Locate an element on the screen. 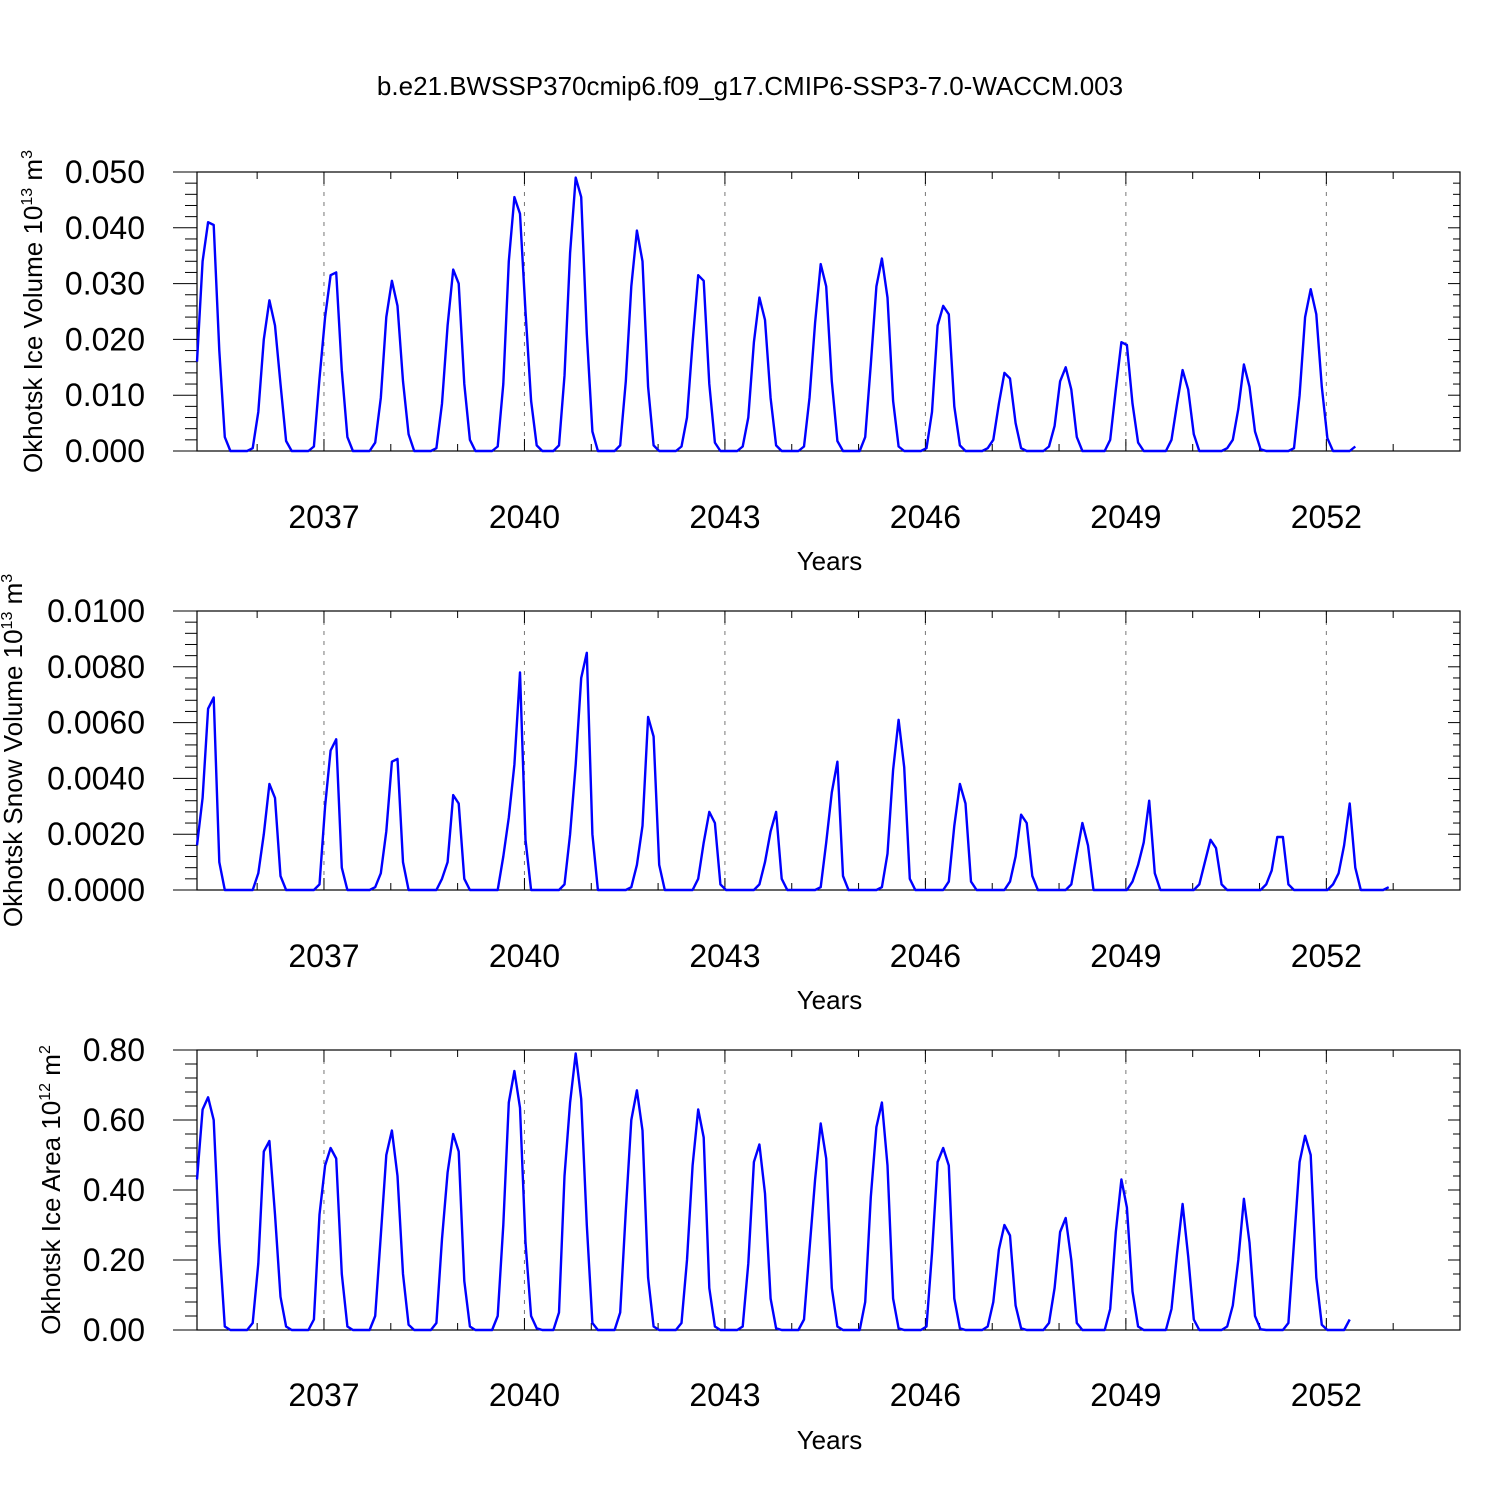 The height and width of the screenshot is (1500, 1500). y-tick-label: 0.0100 is located at coordinates (96, 611).